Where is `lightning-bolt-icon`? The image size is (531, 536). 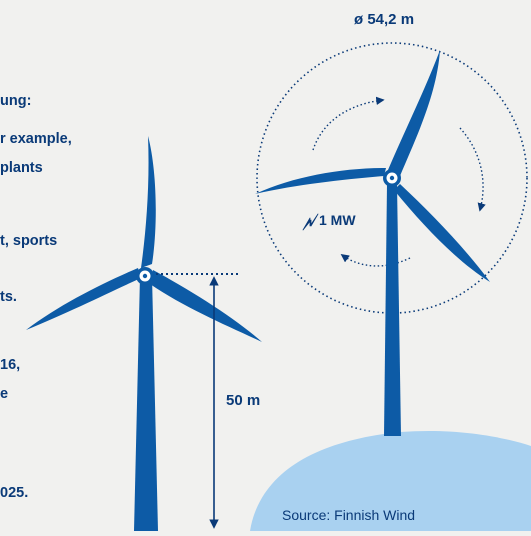 lightning-bolt-icon is located at coordinates (310, 222).